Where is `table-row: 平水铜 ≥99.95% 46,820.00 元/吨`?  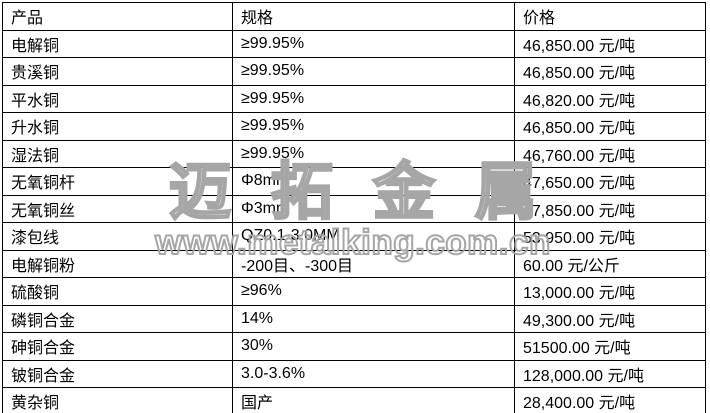 table-row: 平水铜 ≥99.95% 46,820.00 元/吨 is located at coordinates (354, 98).